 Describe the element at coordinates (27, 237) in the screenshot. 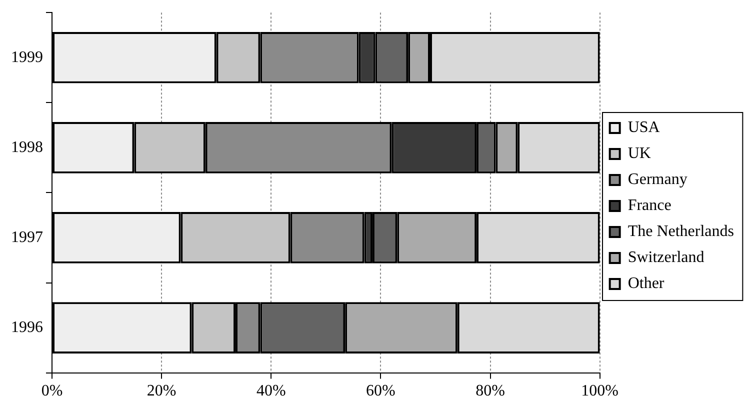

I see `y-tick-label: 1997` at that location.